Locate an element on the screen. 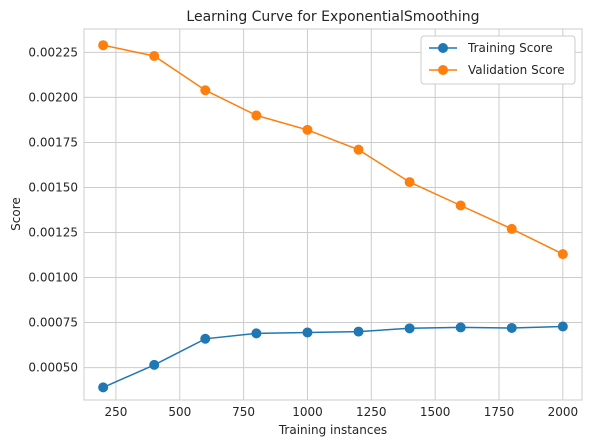 This screenshot has height=448, width=590. legend-item-training-score: Training Score is located at coordinates (491, 48).